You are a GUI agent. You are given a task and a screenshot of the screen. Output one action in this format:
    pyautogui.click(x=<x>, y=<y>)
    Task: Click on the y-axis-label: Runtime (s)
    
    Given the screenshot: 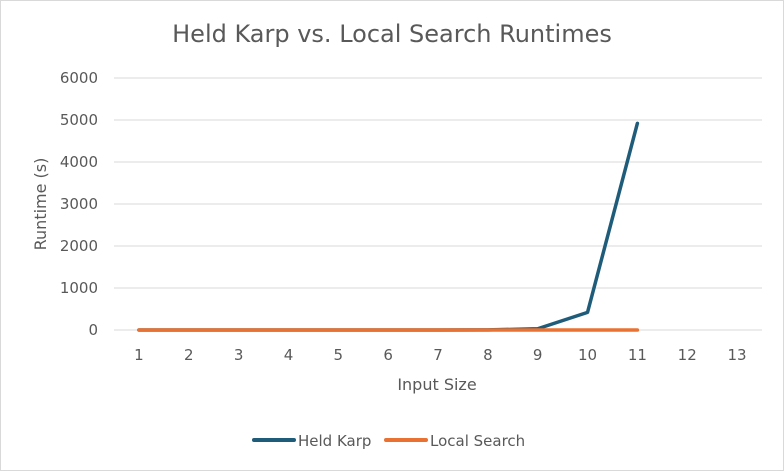 What is the action you would take?
    pyautogui.click(x=40, y=204)
    